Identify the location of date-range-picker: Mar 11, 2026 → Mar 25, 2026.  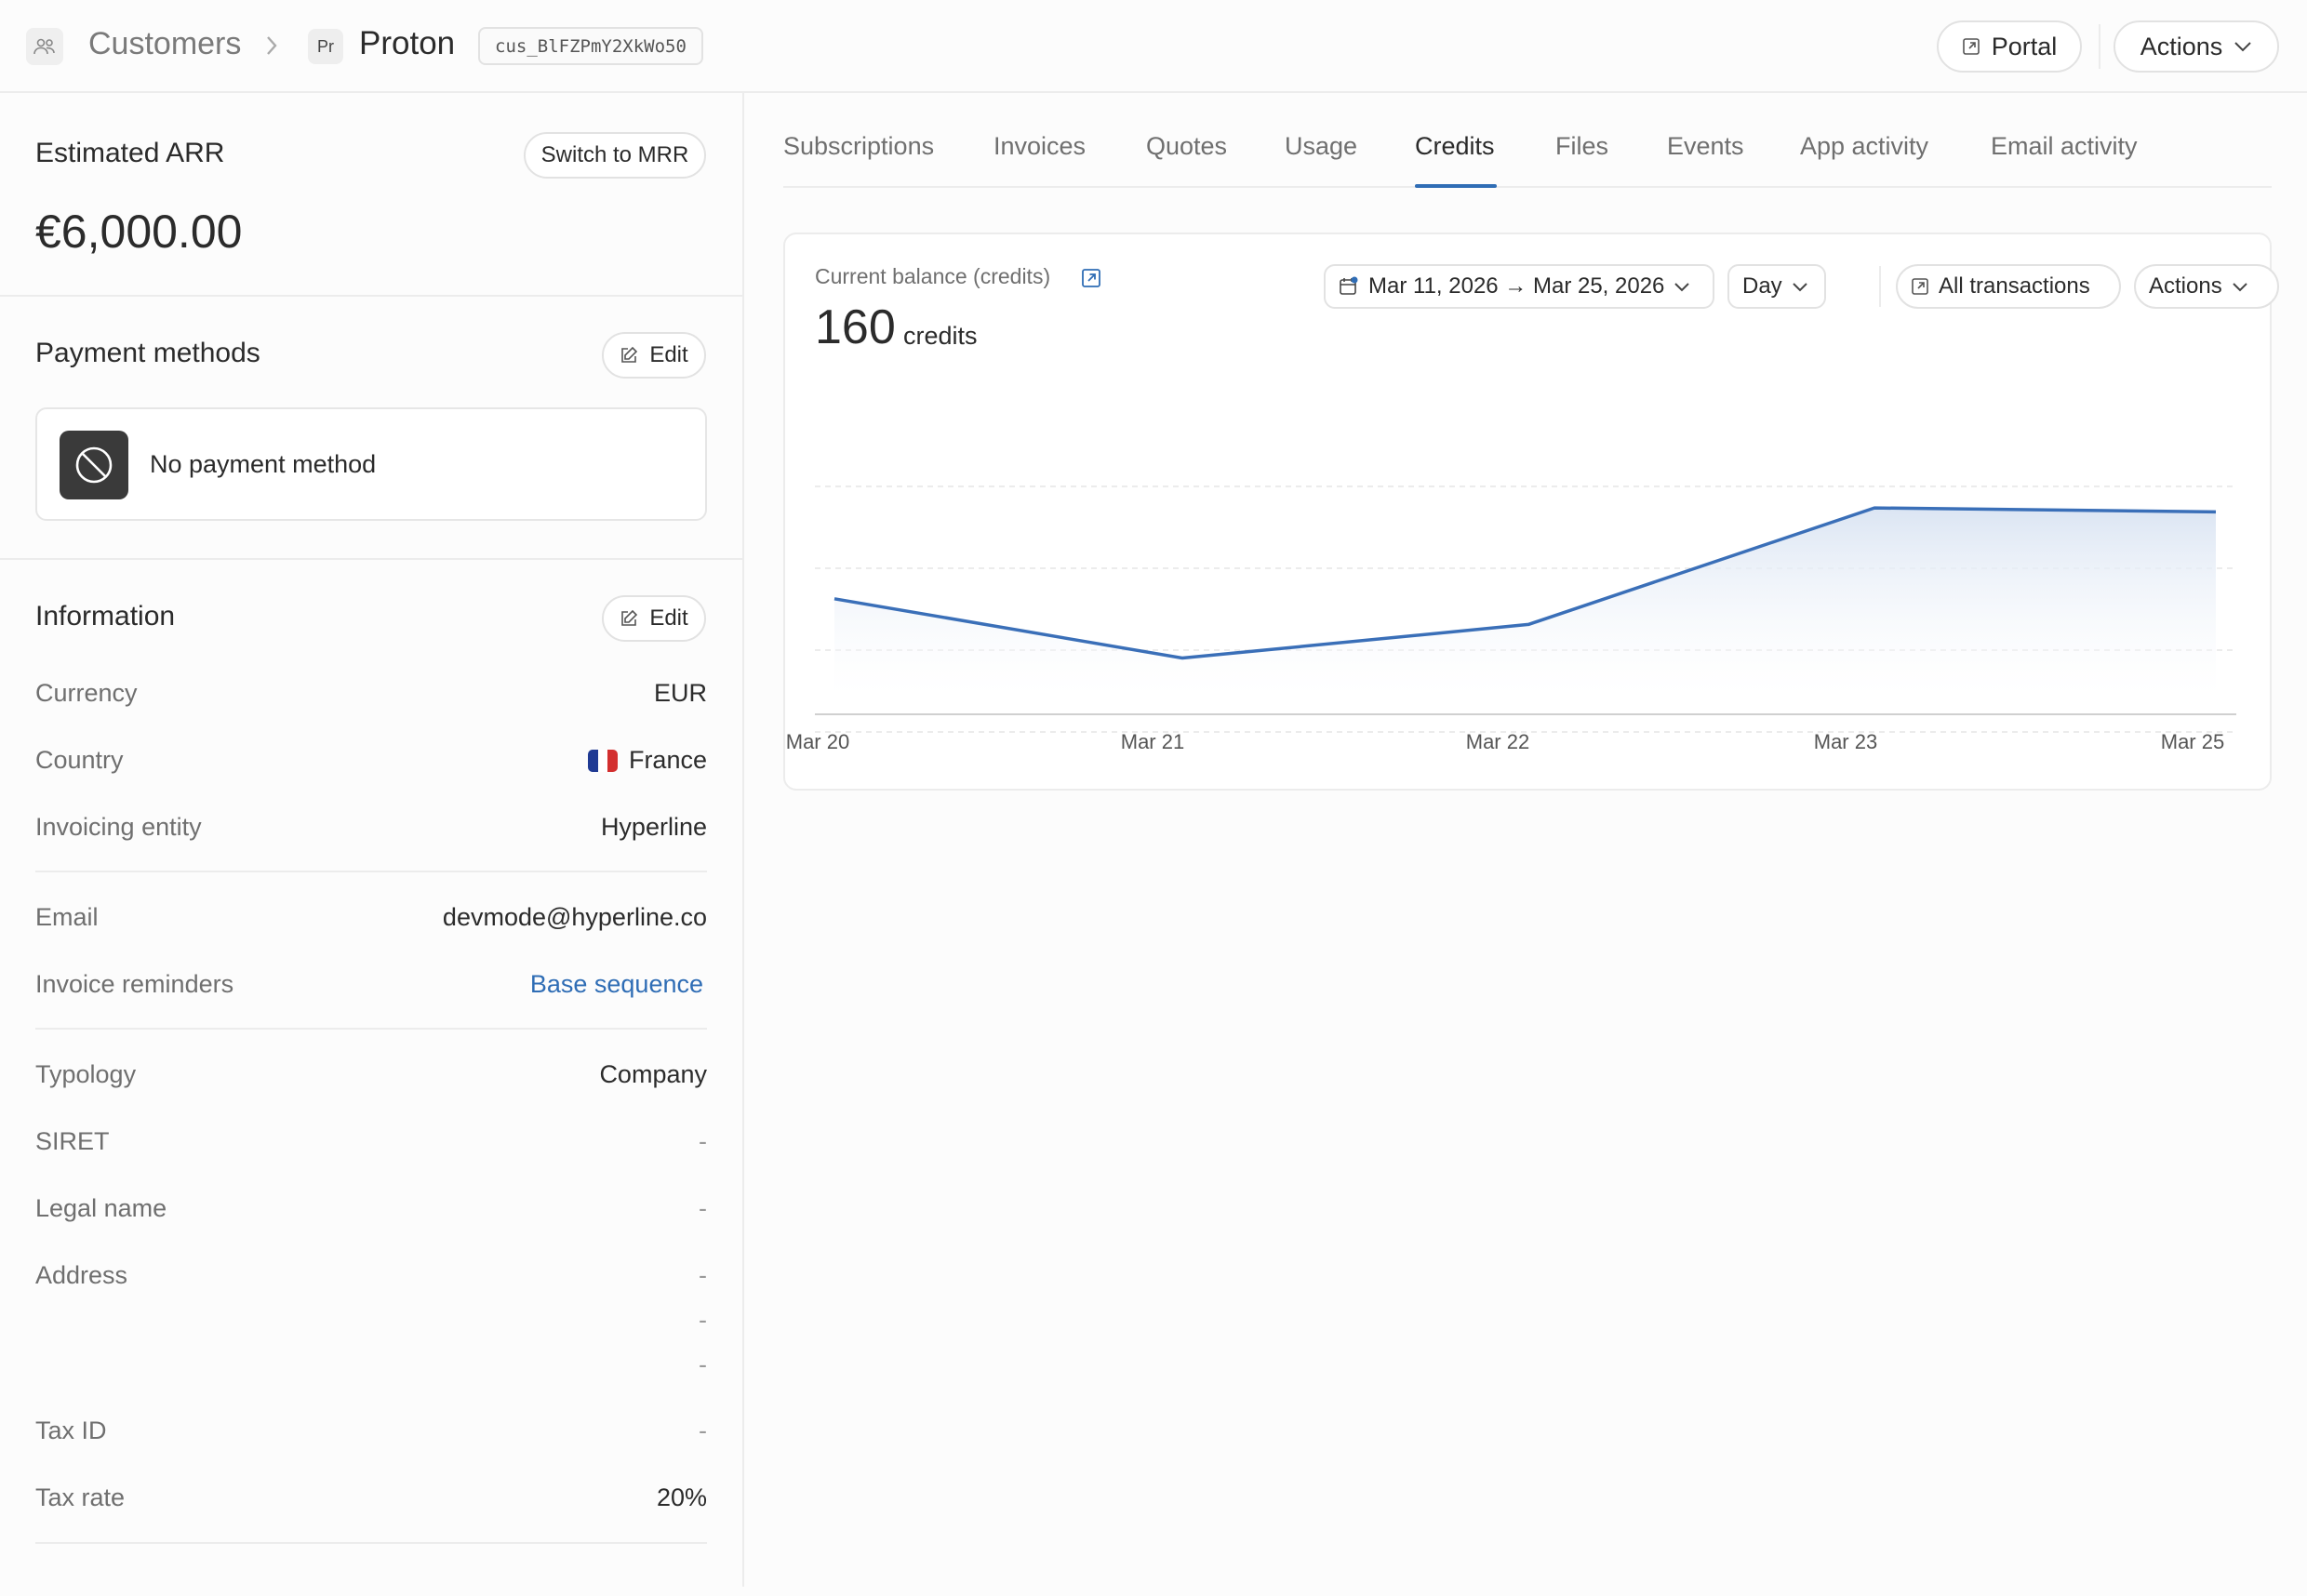
(1519, 287).